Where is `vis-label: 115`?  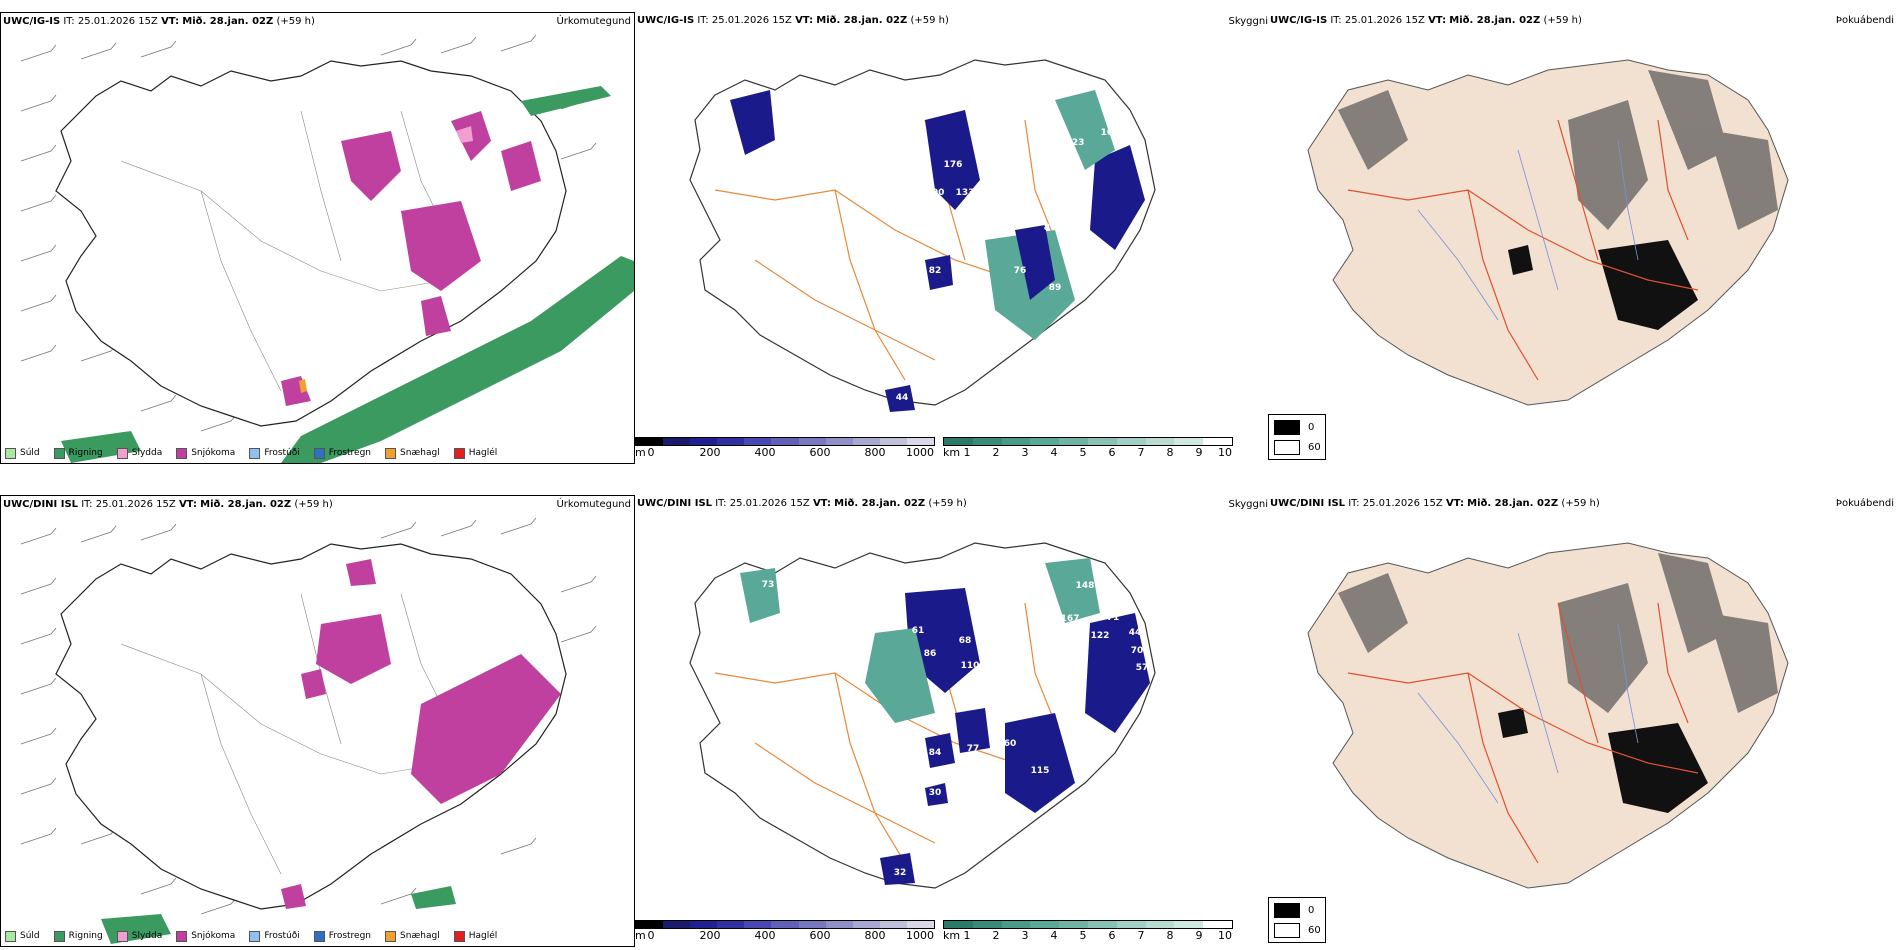 vis-label: 115 is located at coordinates (1040, 771).